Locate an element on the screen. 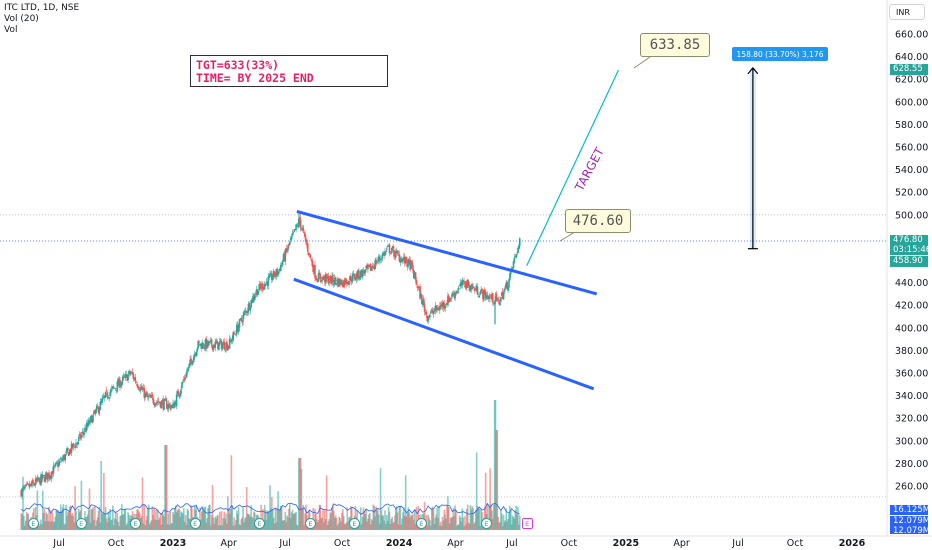 Image resolution: width=932 pixels, height=550 pixels. symbol-title: ITC LTD, 1D, NSE is located at coordinates (42, 8).